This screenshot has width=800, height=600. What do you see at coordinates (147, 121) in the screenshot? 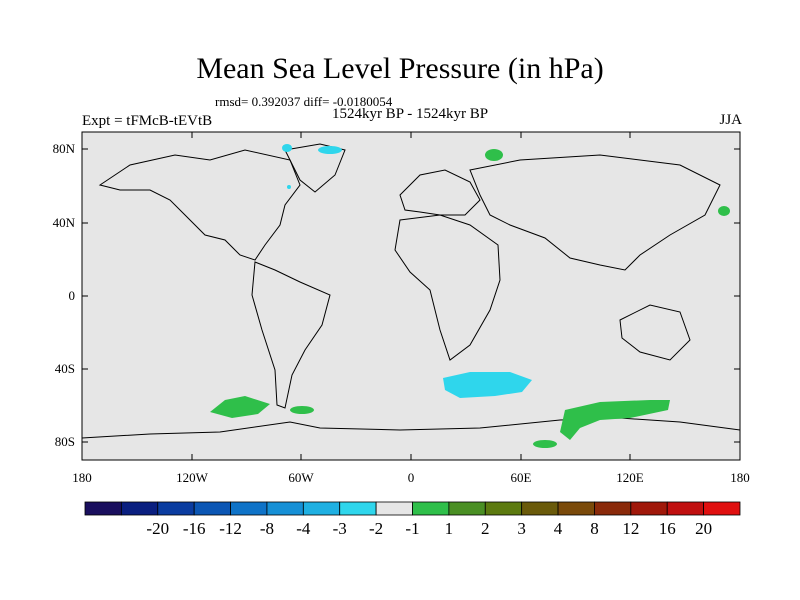
I see `experiment-label: Expt = tFMcB-tEVtB` at bounding box center [147, 121].